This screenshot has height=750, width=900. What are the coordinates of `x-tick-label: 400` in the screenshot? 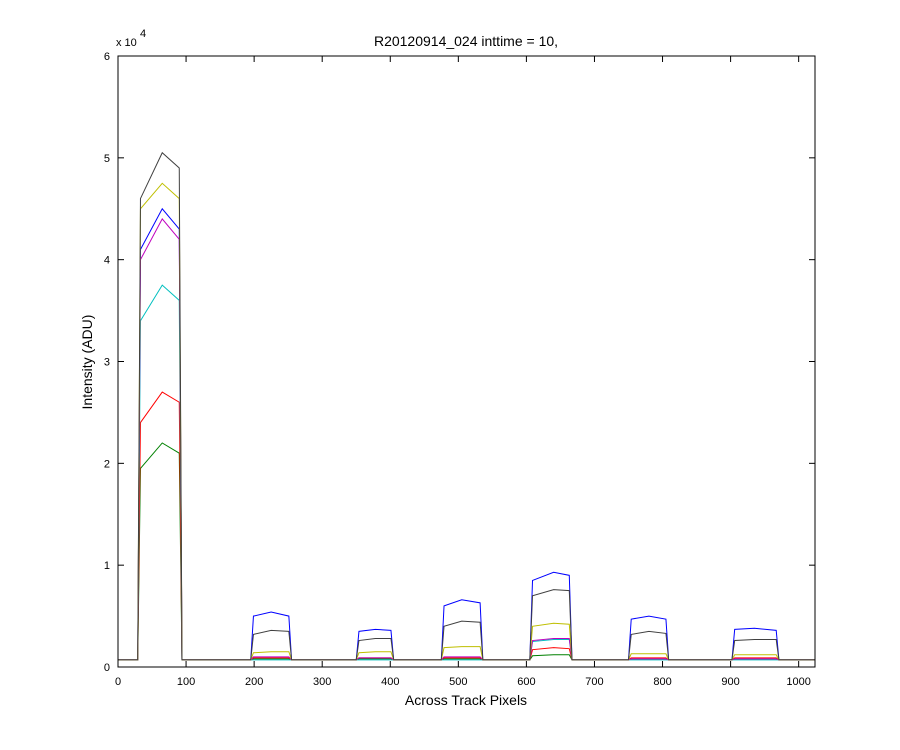 It's located at (390, 682).